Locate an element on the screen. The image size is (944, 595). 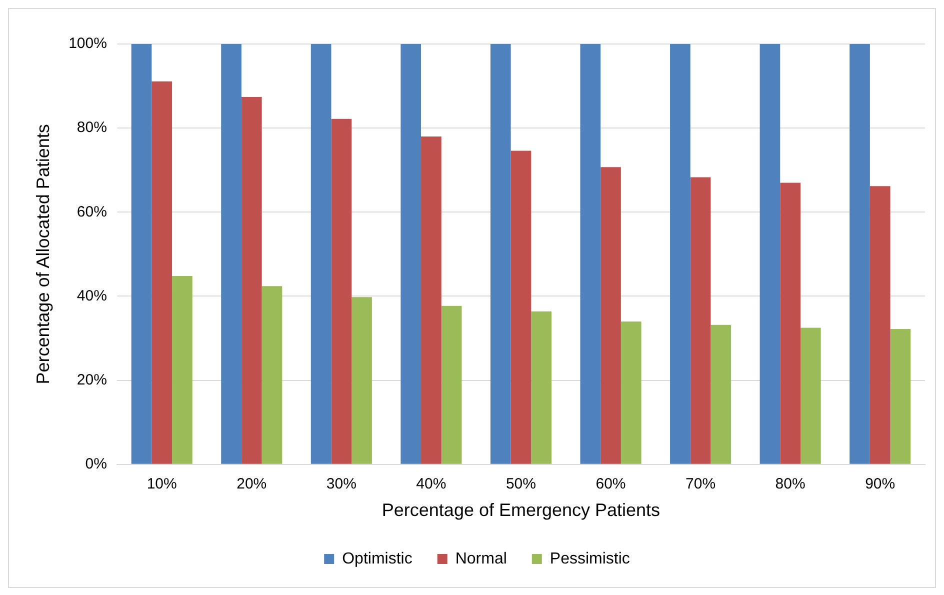
legend-label: Optimistic is located at coordinates (377, 559).